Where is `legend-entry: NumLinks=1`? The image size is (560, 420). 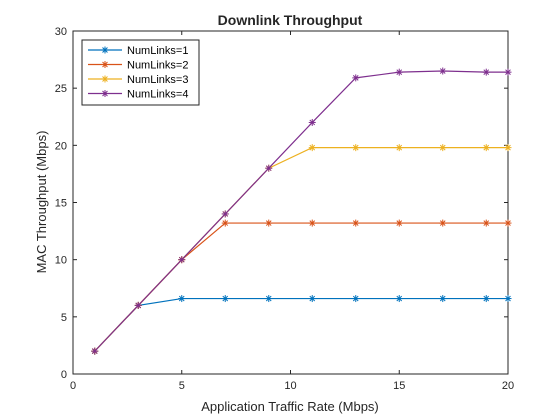 legend-entry: NumLinks=1 is located at coordinates (138, 51).